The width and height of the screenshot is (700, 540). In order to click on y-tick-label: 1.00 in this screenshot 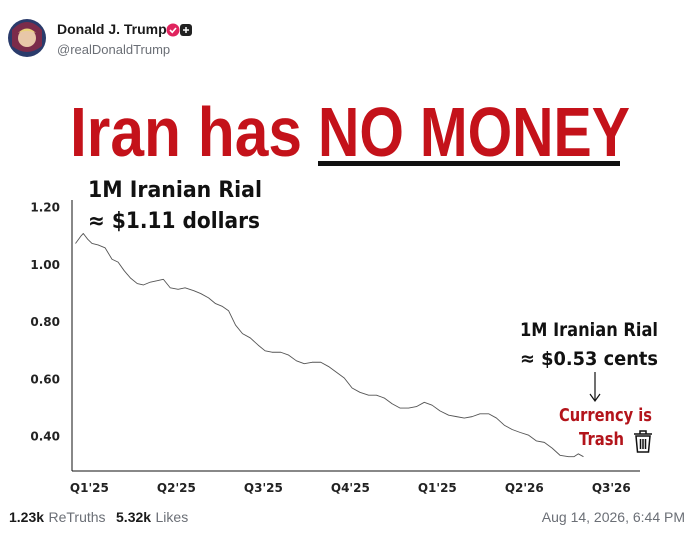, I will do `click(45, 265)`.